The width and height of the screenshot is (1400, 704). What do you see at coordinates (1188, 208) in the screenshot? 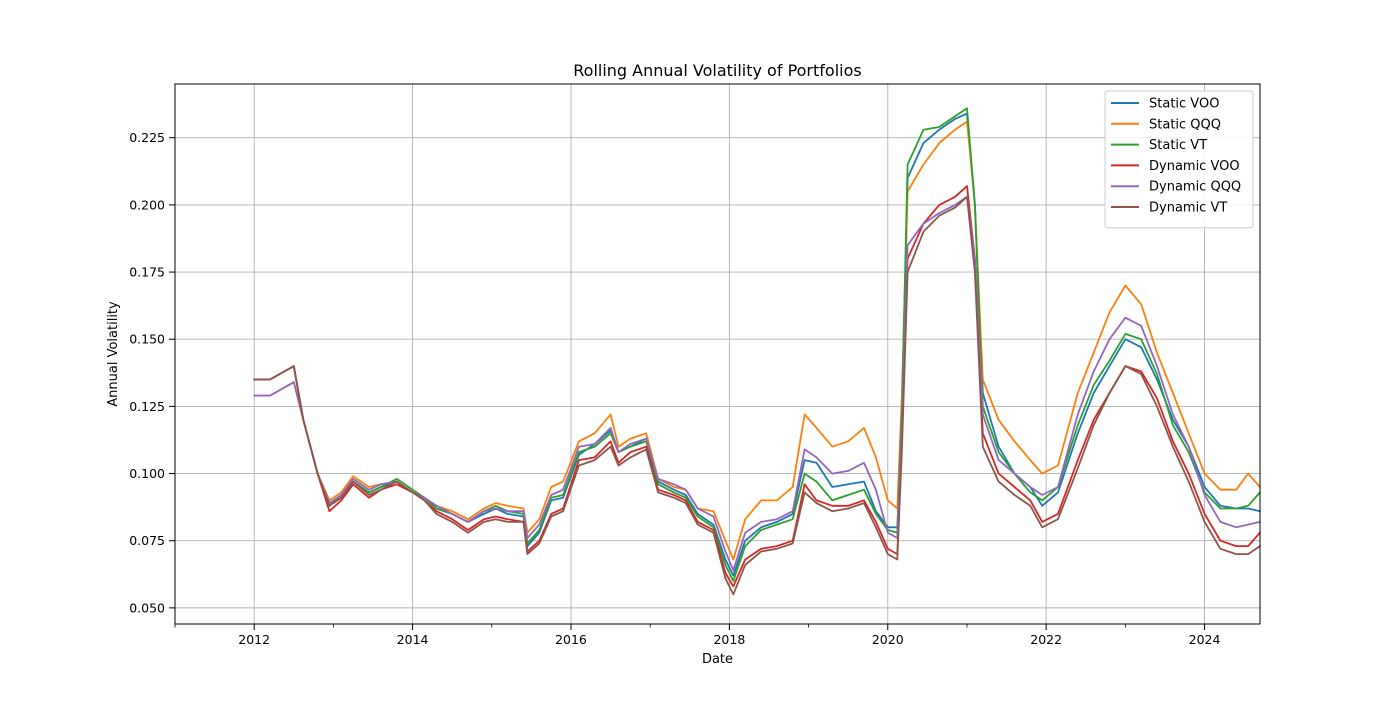
I see `legend-label-dynamic-vt: Dynamic VT` at bounding box center [1188, 208].